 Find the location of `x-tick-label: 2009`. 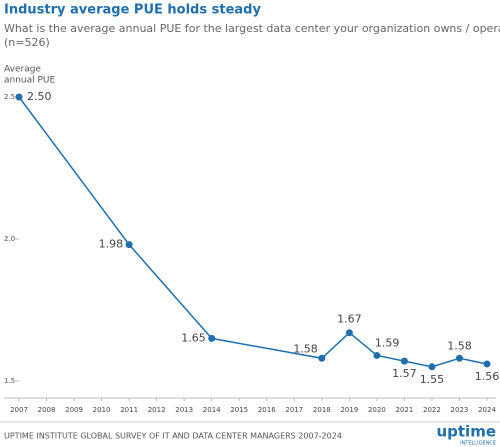

x-tick-label: 2009 is located at coordinates (74, 410).